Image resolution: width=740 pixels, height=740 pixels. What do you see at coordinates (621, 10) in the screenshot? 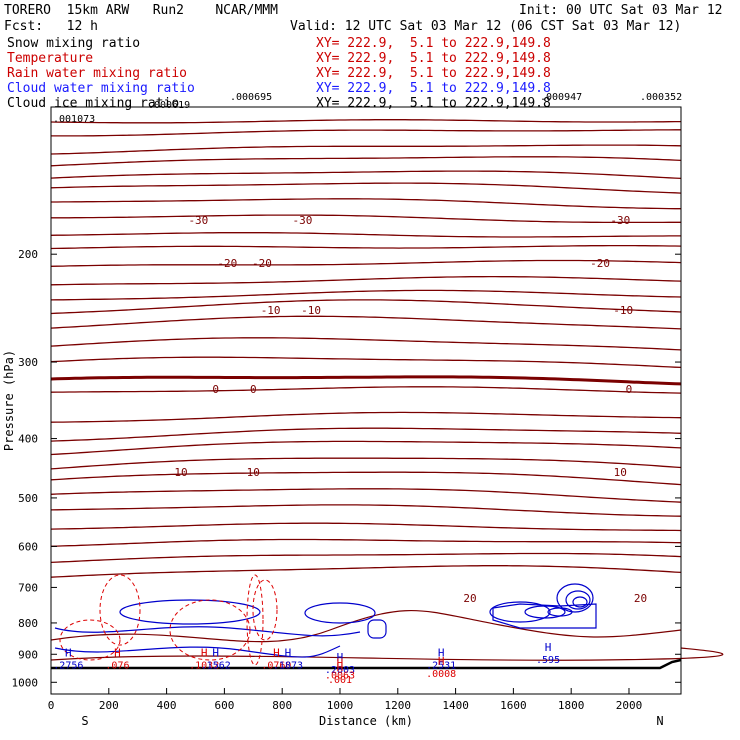
I see `init-time: Init: 00 UTC Sat 03 Mar 12` at bounding box center [621, 10].